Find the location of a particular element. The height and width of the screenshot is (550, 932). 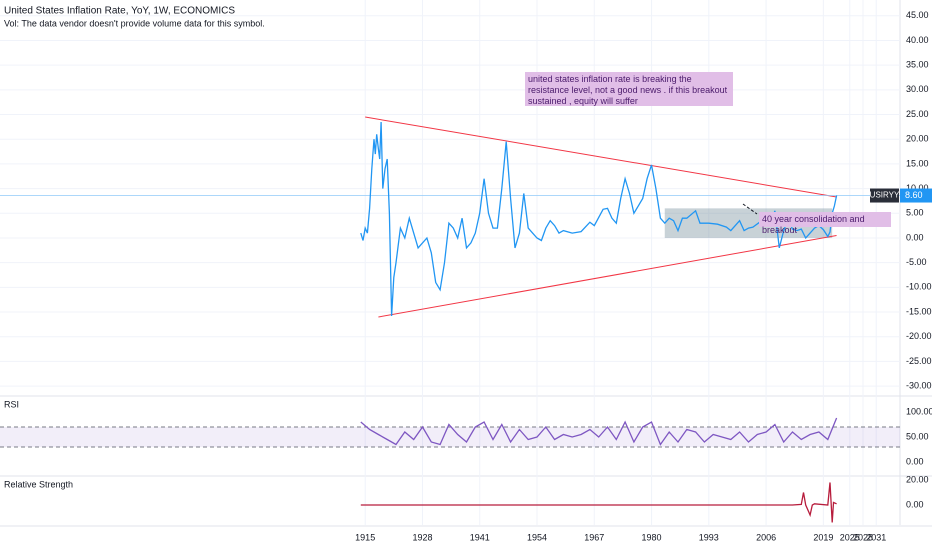

y-tick-label: 30.00 is located at coordinates (917, 89).